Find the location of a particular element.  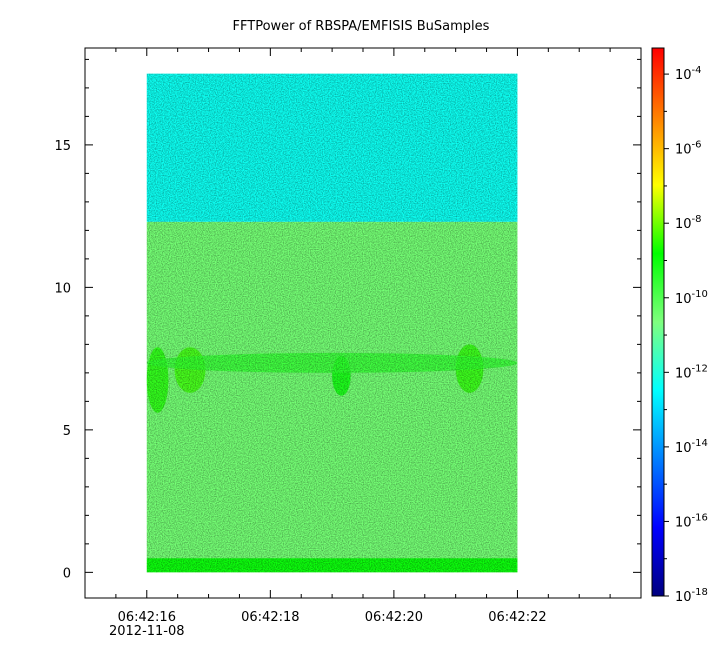

colorbar-tick-label-4: 10⁻¹² is located at coordinates (691, 372).